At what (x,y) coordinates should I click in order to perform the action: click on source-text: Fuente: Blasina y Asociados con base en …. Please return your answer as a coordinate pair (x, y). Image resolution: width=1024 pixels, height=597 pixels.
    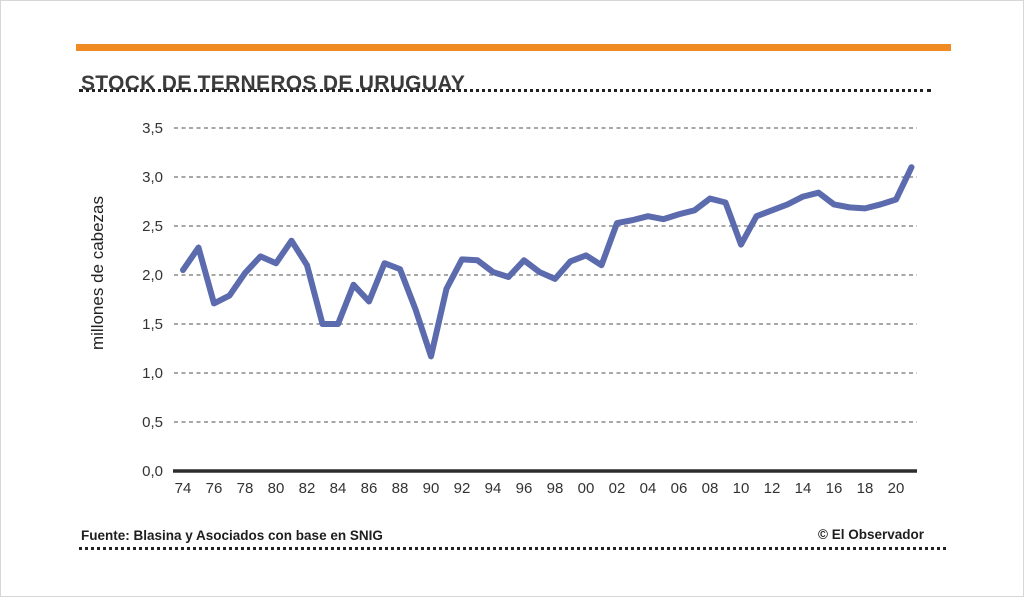
    Looking at the image, I should click on (232, 535).